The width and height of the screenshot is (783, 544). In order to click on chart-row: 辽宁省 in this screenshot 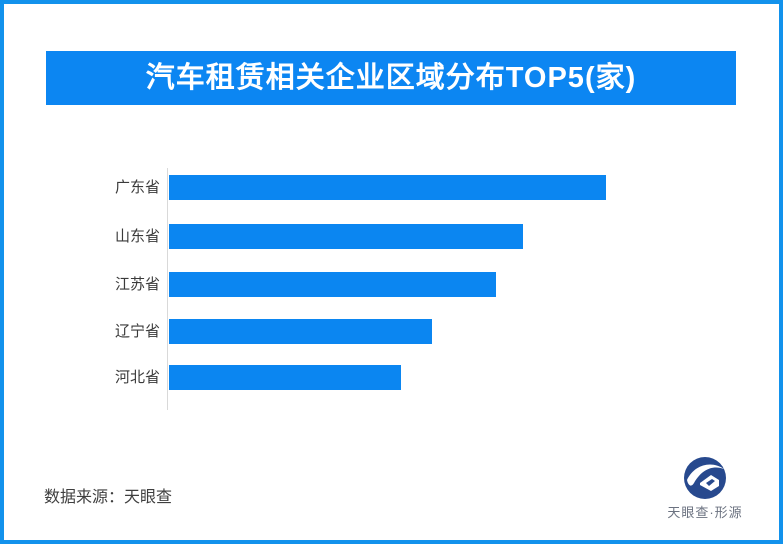, I will do `click(390, 331)`.